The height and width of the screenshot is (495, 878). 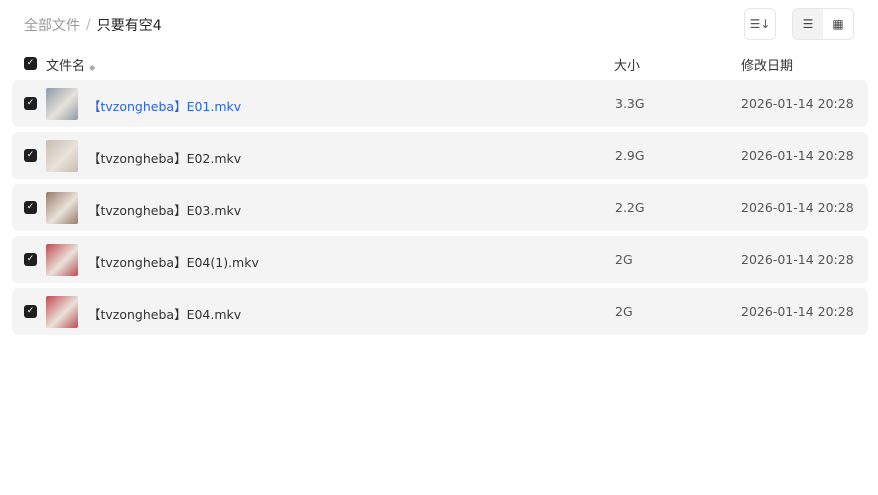 I want to click on file-name: 【tvzongheba】E01.mkv, so click(x=165, y=106).